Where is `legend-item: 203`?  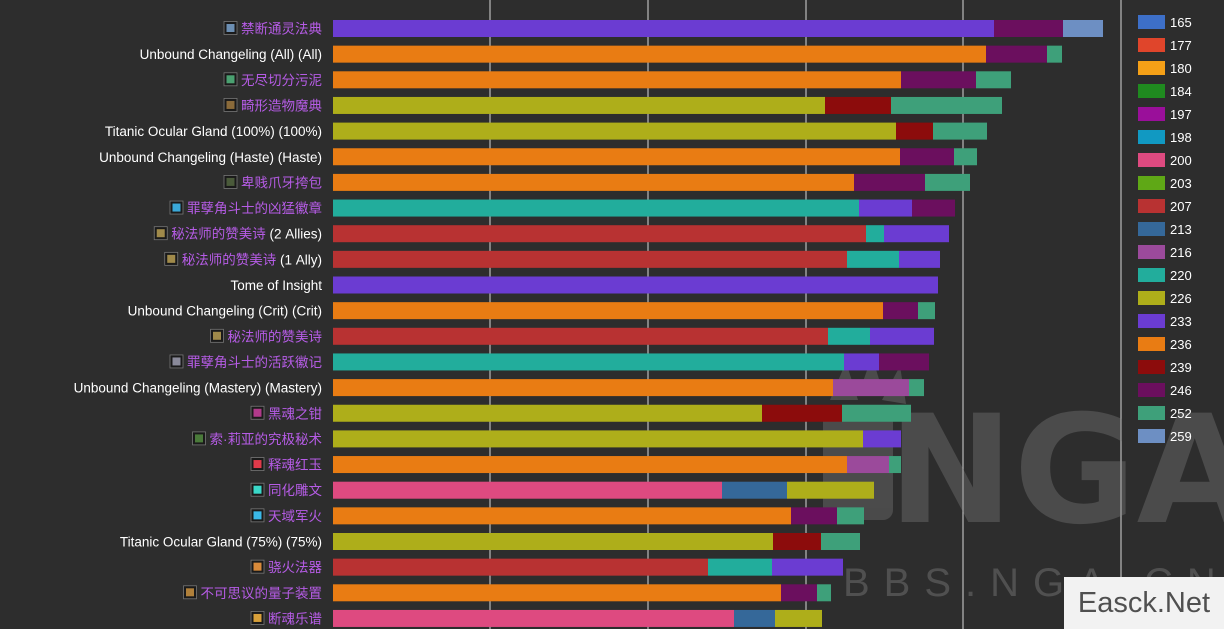 legend-item: 203 is located at coordinates (1165, 183).